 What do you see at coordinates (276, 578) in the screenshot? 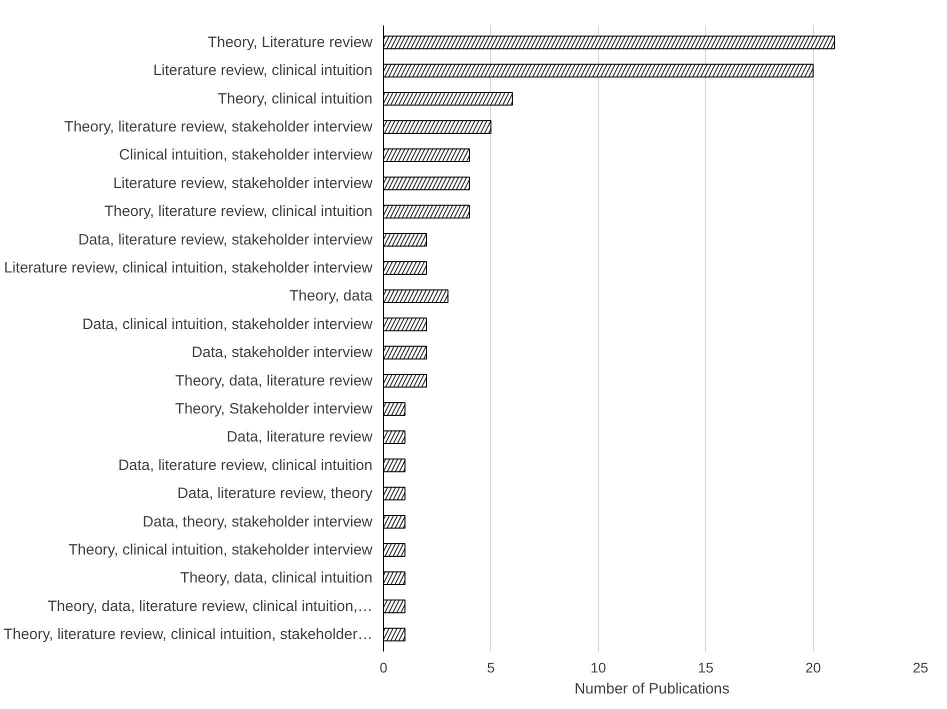
I see `y-tick-label: Theory, data, clinical intuition` at bounding box center [276, 578].